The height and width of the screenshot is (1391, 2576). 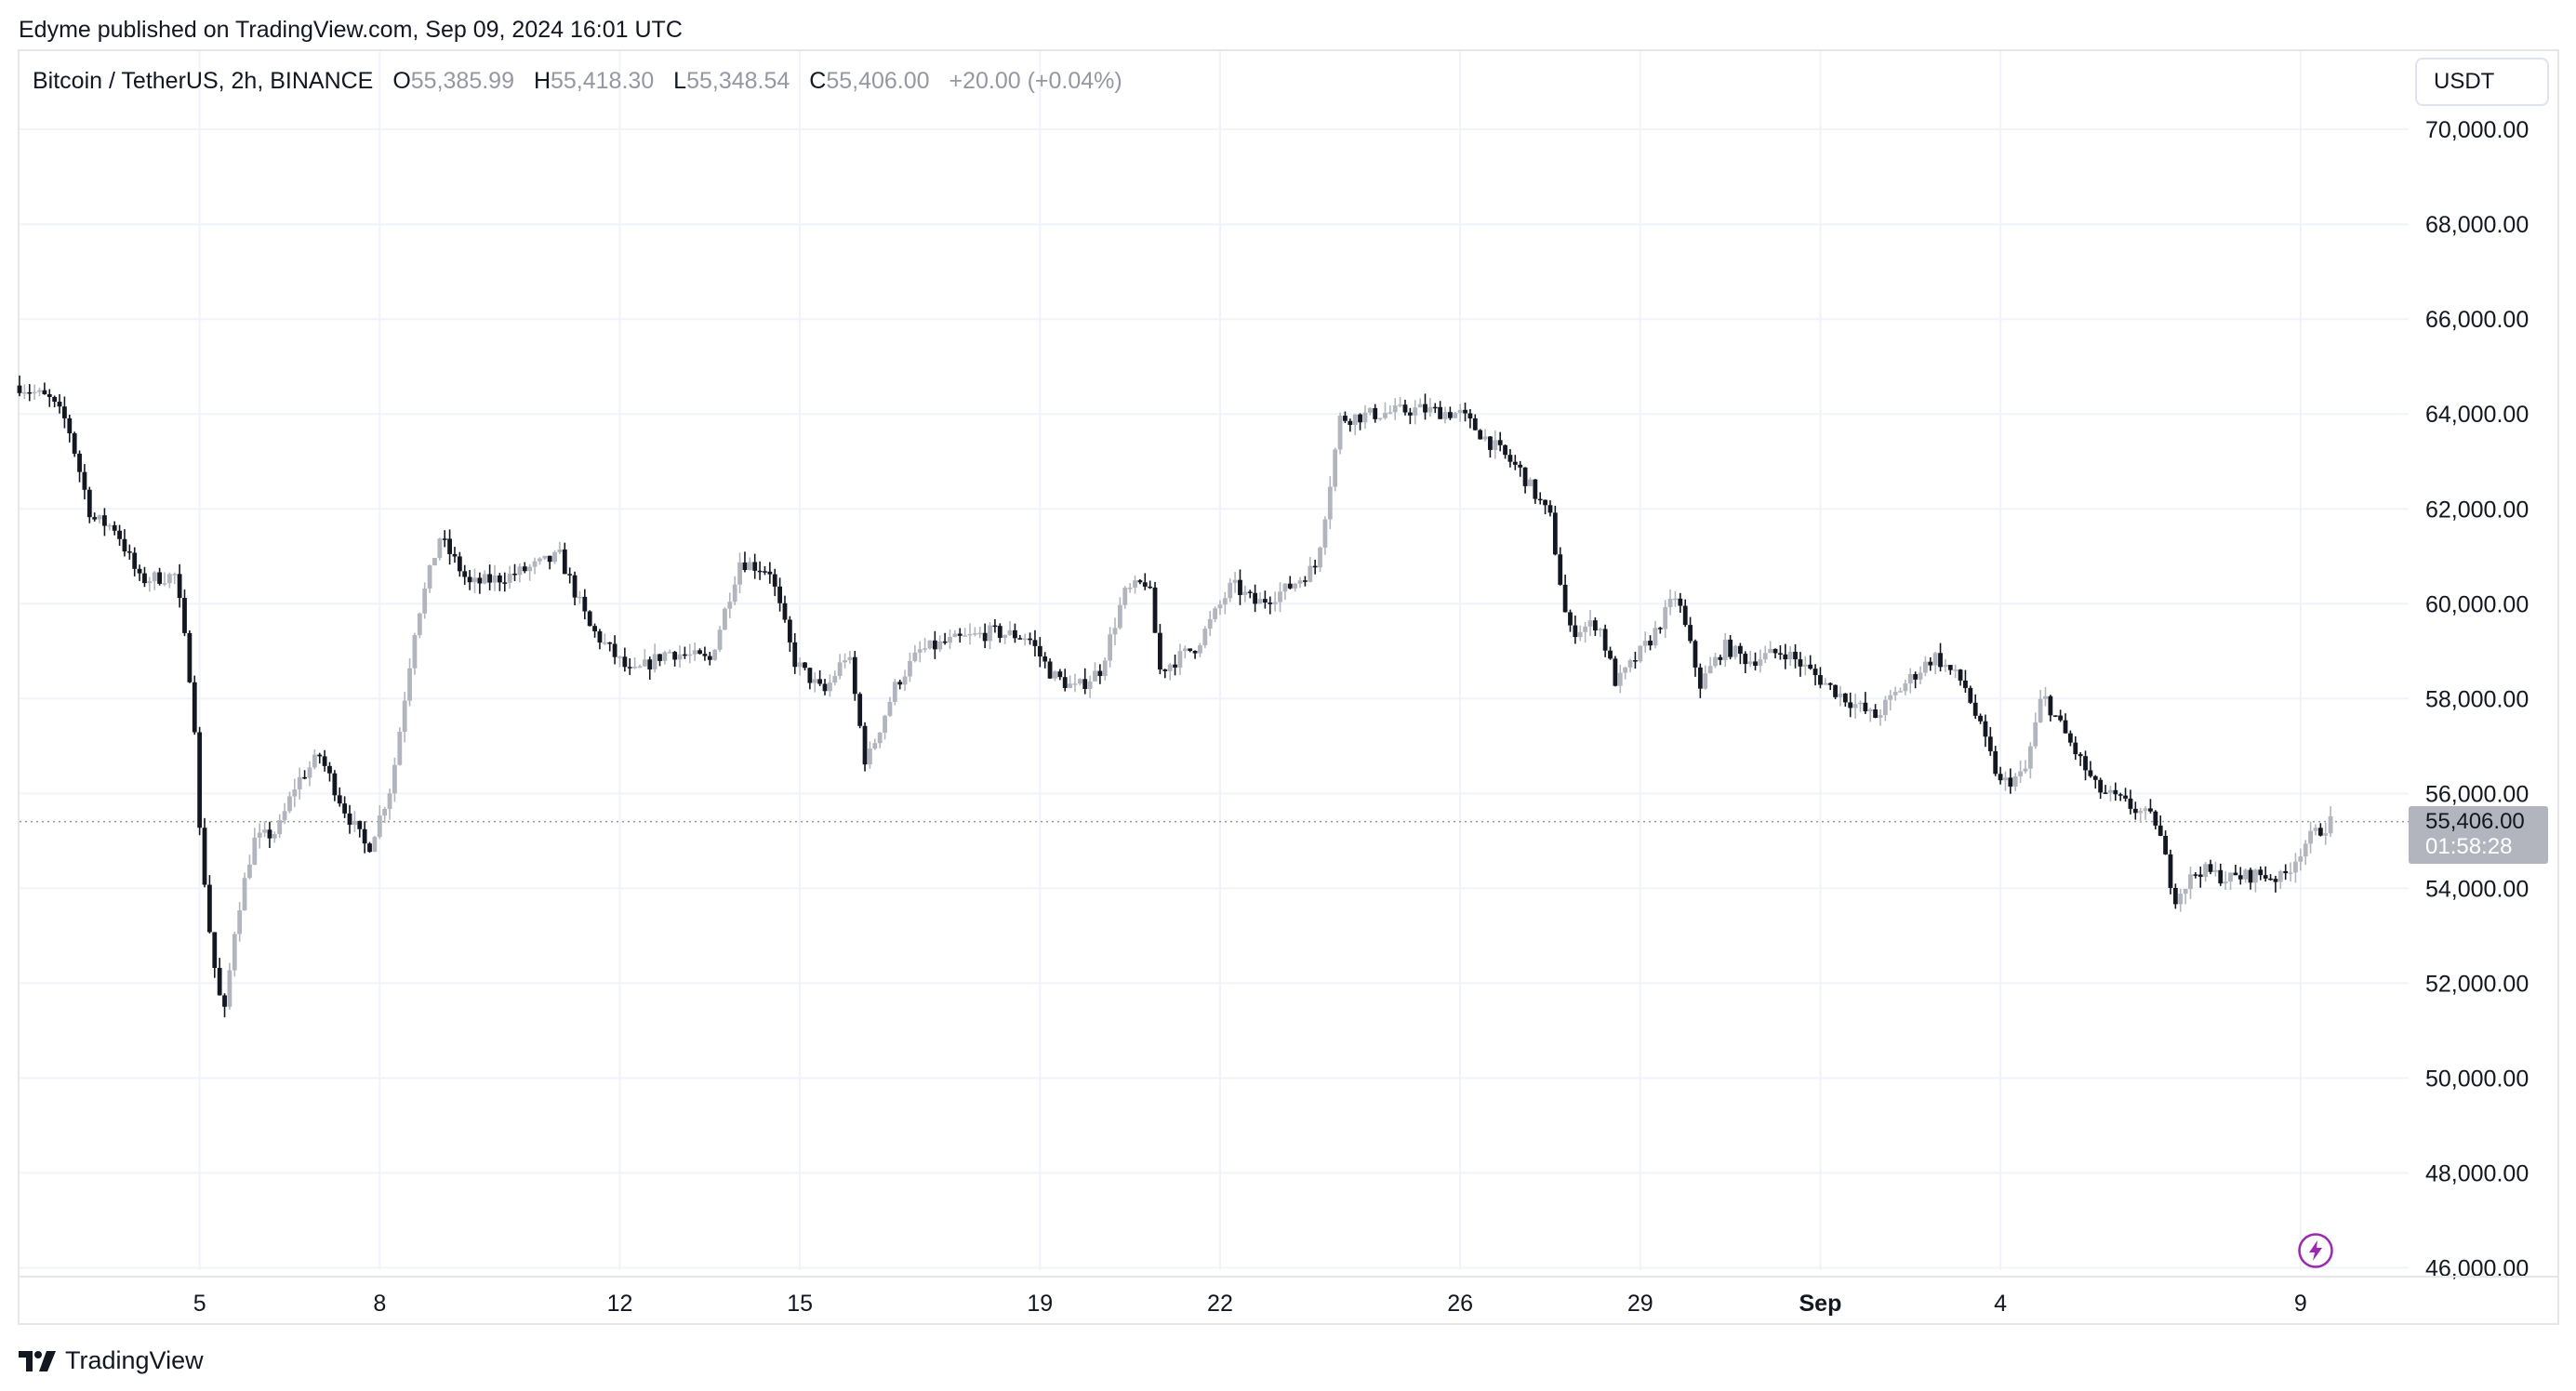 What do you see at coordinates (2475, 821) in the screenshot?
I see `last-price-value: 55,406.00` at bounding box center [2475, 821].